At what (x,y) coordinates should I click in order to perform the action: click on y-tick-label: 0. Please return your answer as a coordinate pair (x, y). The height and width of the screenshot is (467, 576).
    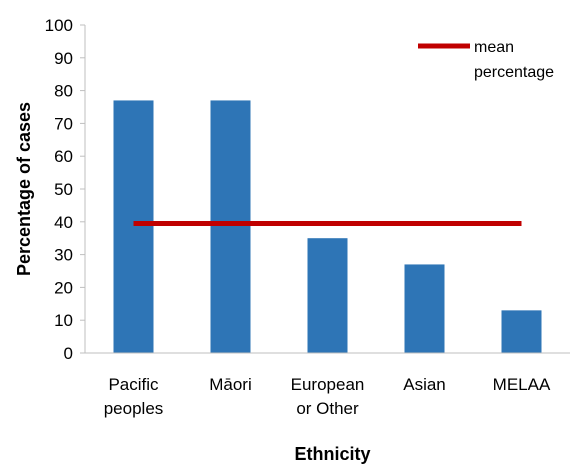
    Looking at the image, I should click on (68, 353).